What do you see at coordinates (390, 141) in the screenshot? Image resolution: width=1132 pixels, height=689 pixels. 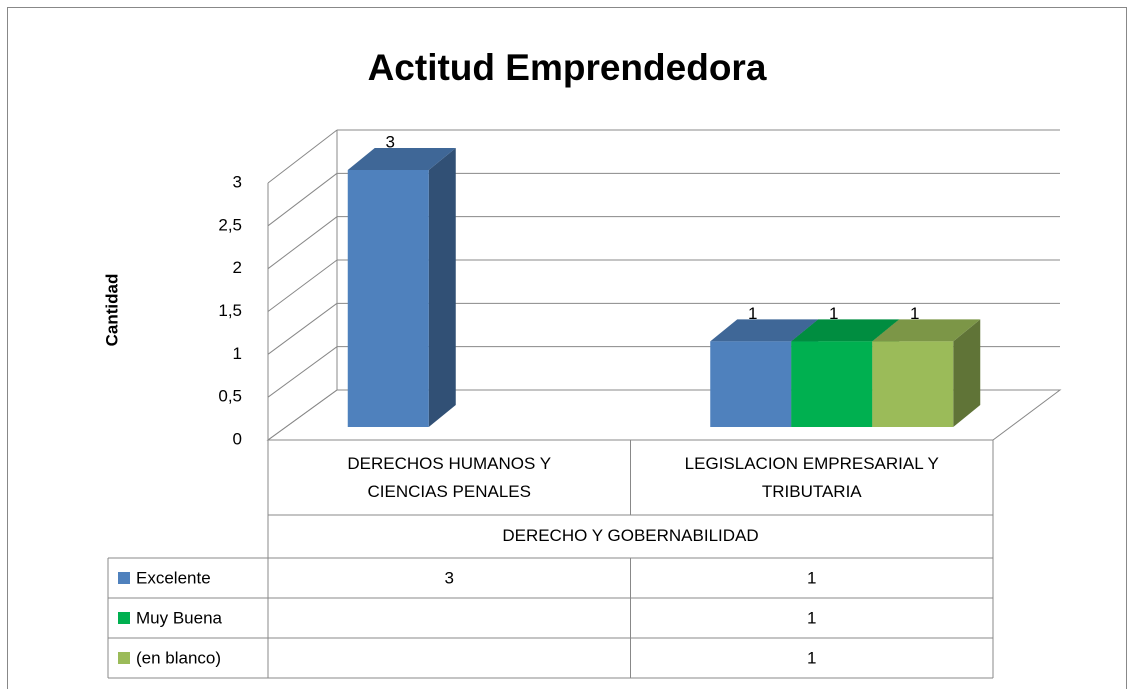 I see `data-label: 3` at bounding box center [390, 141].